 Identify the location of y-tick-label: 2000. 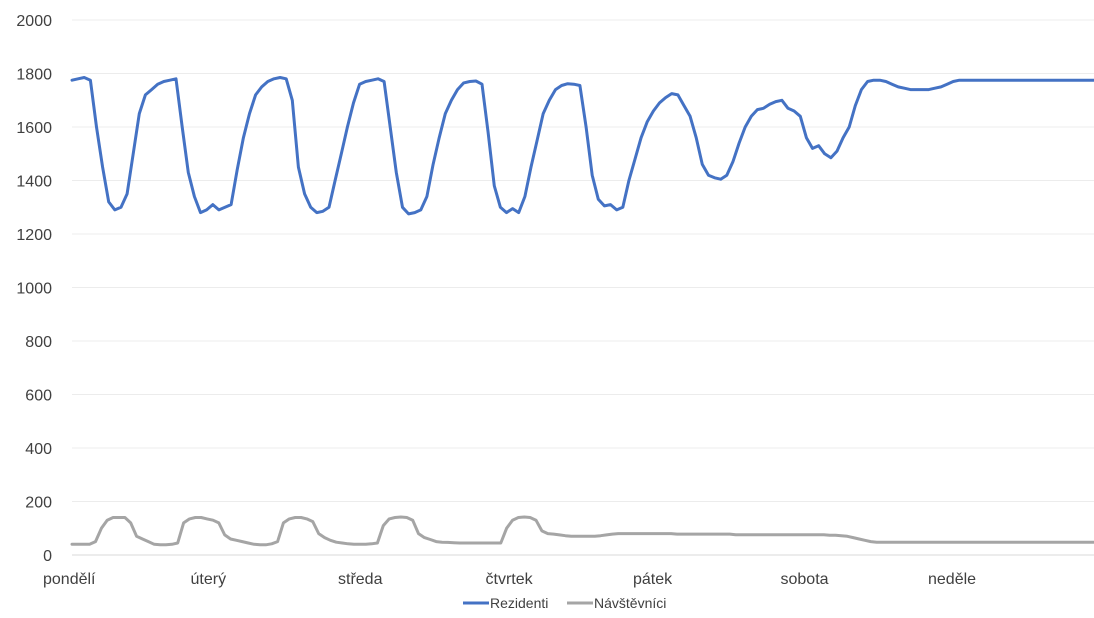
(34, 21).